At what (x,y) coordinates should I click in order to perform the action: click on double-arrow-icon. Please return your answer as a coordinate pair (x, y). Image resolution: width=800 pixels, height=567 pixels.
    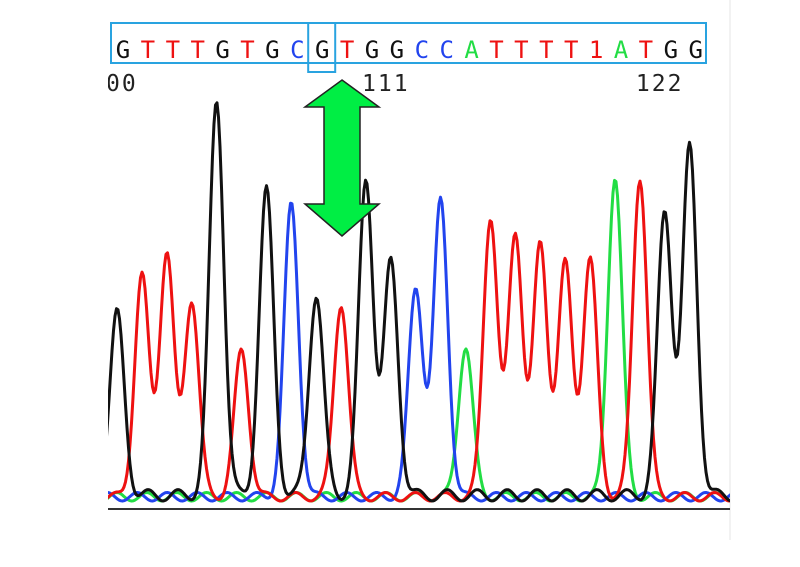
    Looking at the image, I should click on (342, 158).